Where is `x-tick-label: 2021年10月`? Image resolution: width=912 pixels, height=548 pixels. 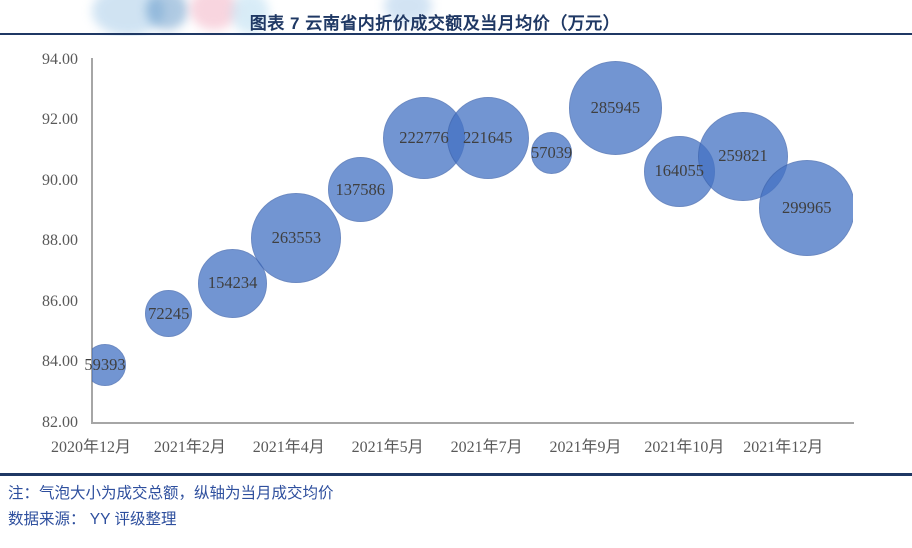 x-tick-label: 2021年10月 is located at coordinates (684, 447).